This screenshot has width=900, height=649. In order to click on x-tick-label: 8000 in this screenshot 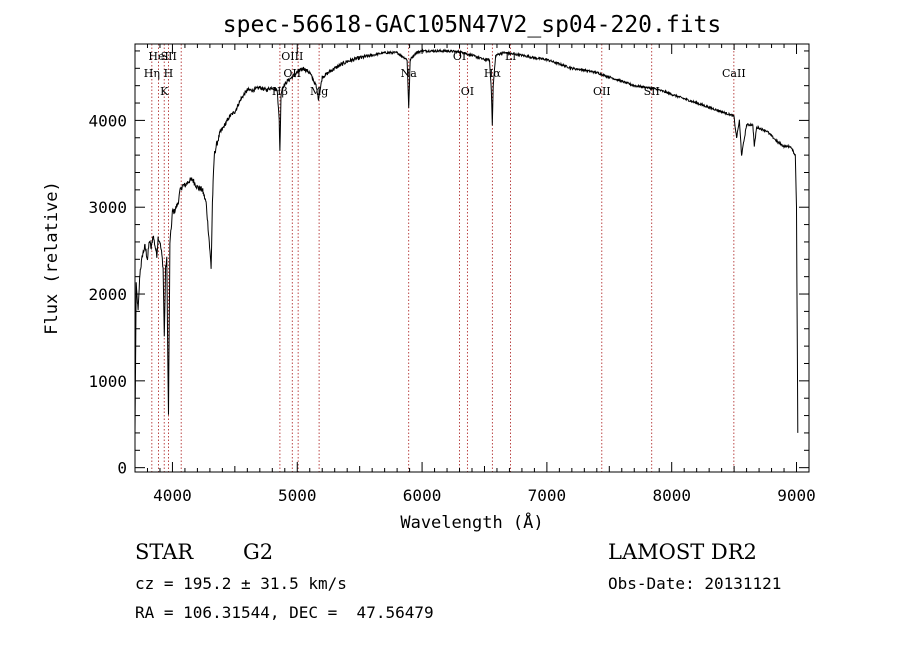, I will do `click(671, 495)`.